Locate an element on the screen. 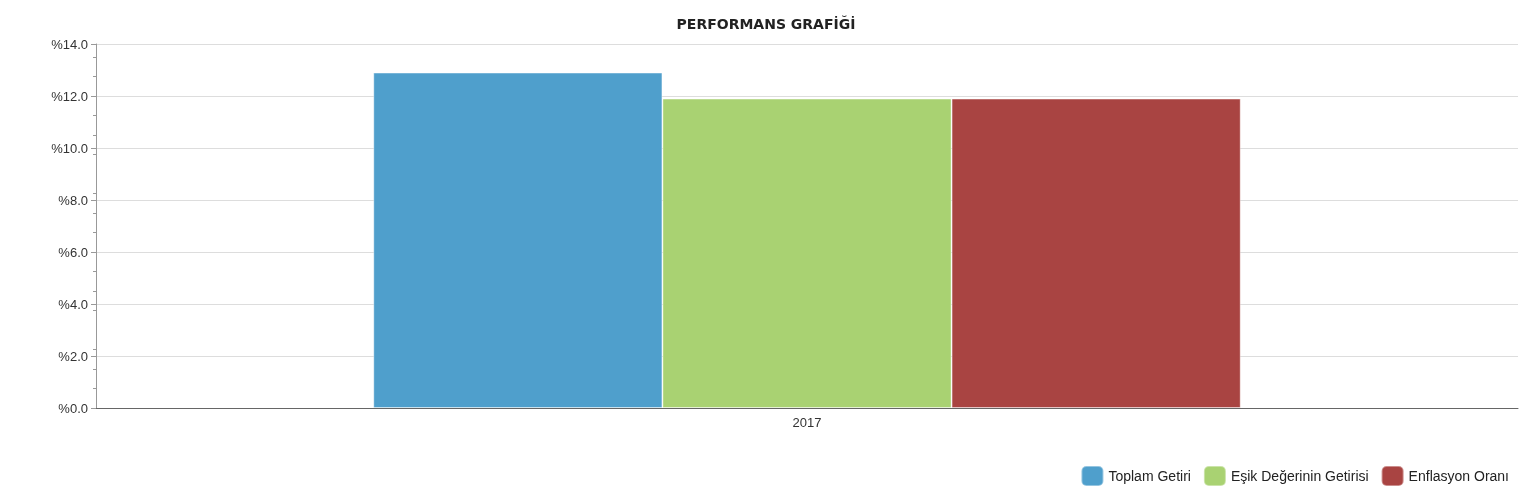  y-tick-label: %0.0 is located at coordinates (73, 408).